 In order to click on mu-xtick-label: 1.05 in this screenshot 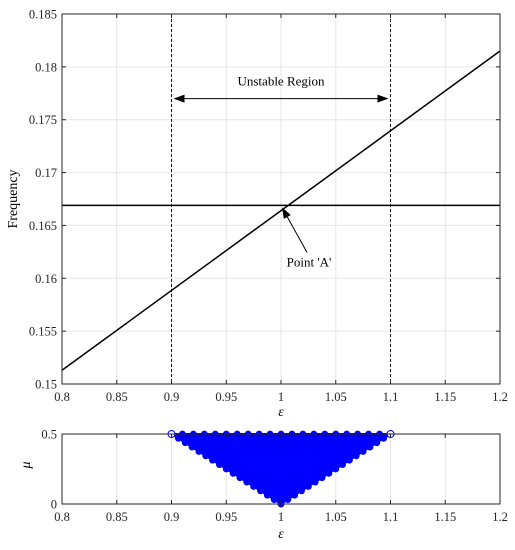, I will do `click(336, 517)`.